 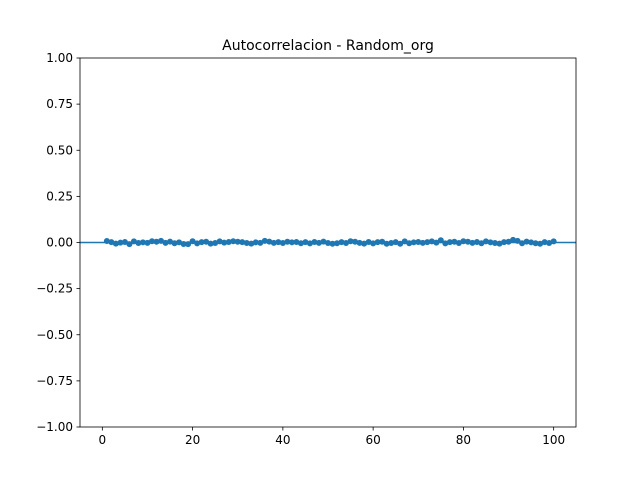 What do you see at coordinates (54, 289) in the screenshot?
I see `y-tick-label: −0.25` at bounding box center [54, 289].